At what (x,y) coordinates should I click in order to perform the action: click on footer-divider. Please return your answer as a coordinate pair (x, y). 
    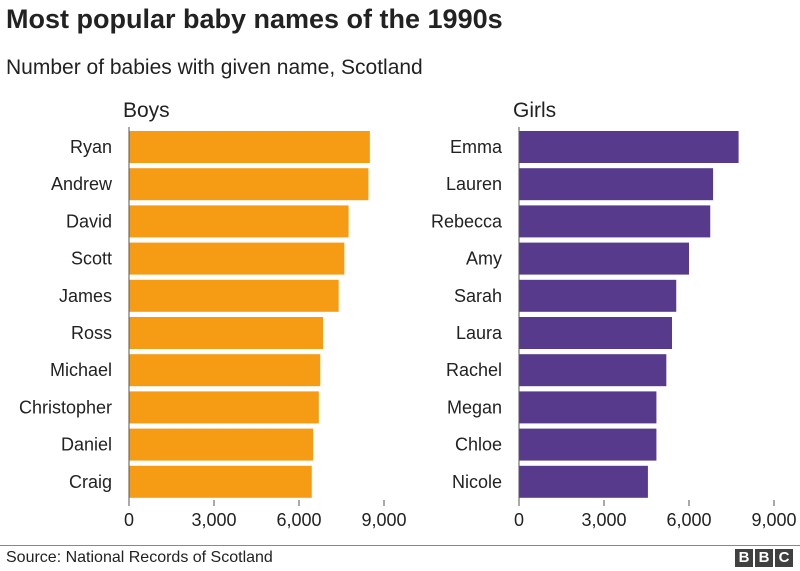
    Looking at the image, I should click on (400, 545).